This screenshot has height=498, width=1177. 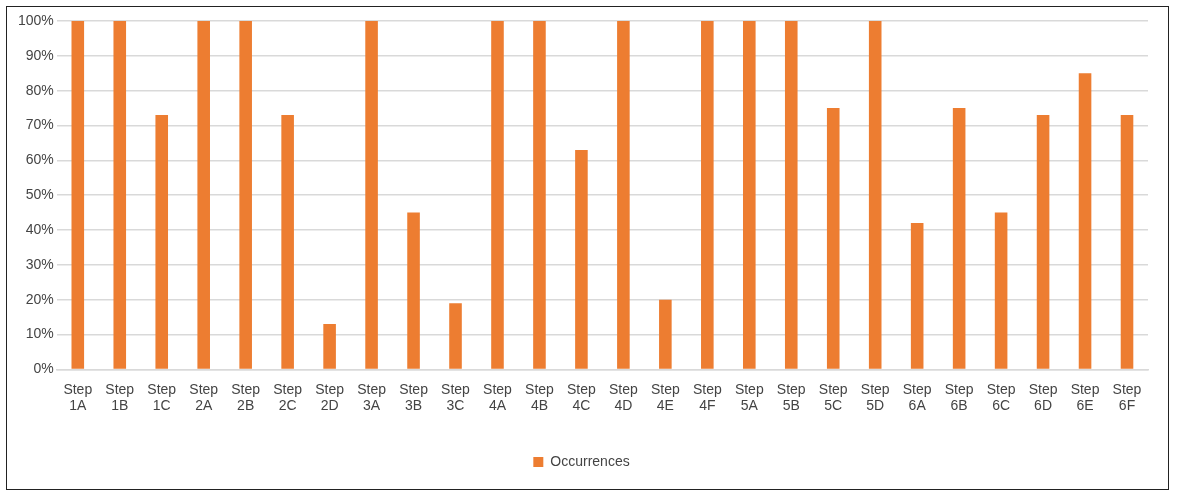 I want to click on x-tick-label: Step 1A, so click(x=78, y=397).